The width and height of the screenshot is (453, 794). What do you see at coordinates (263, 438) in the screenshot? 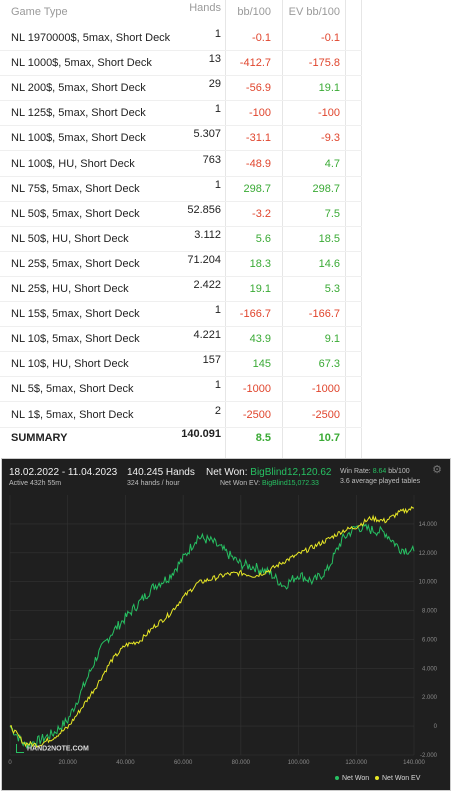
I see `summary-bb100: 8.5` at bounding box center [263, 438].